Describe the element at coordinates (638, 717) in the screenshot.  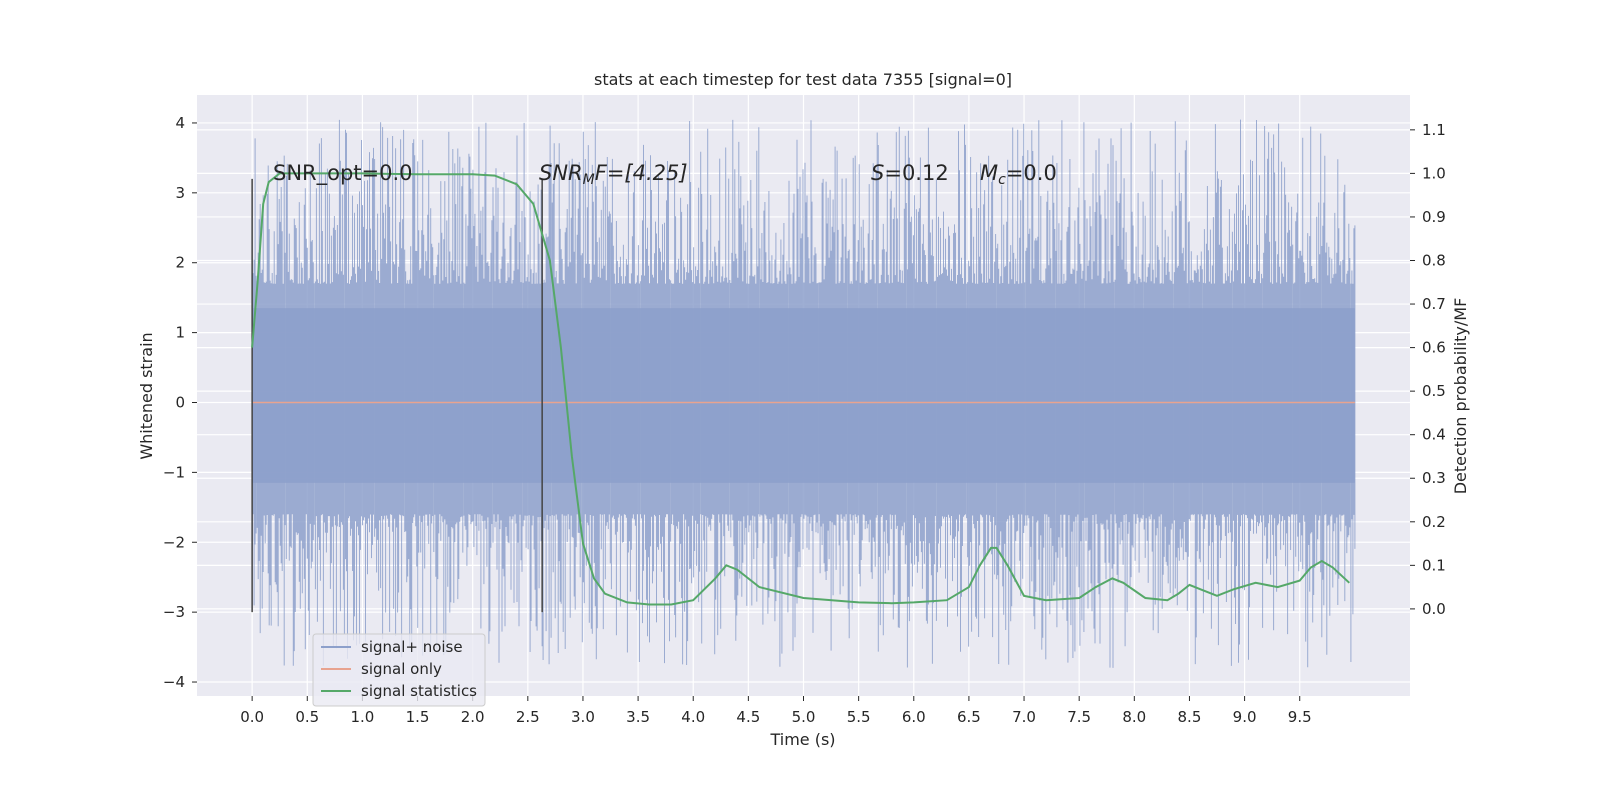
I see `x-tick-label: 3.5` at that location.